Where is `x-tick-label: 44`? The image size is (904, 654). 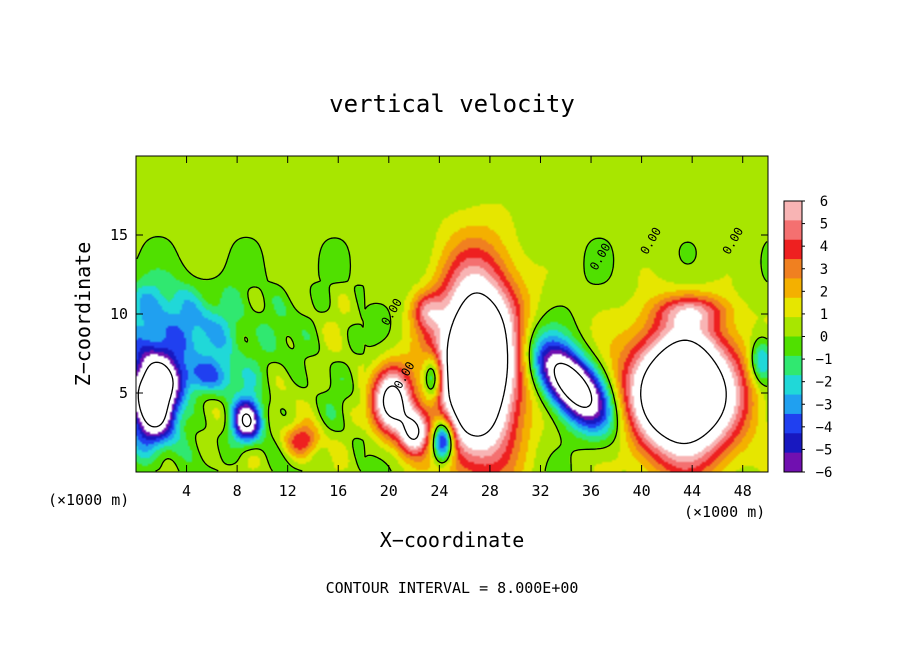
x-tick-label: 44 is located at coordinates (692, 491).